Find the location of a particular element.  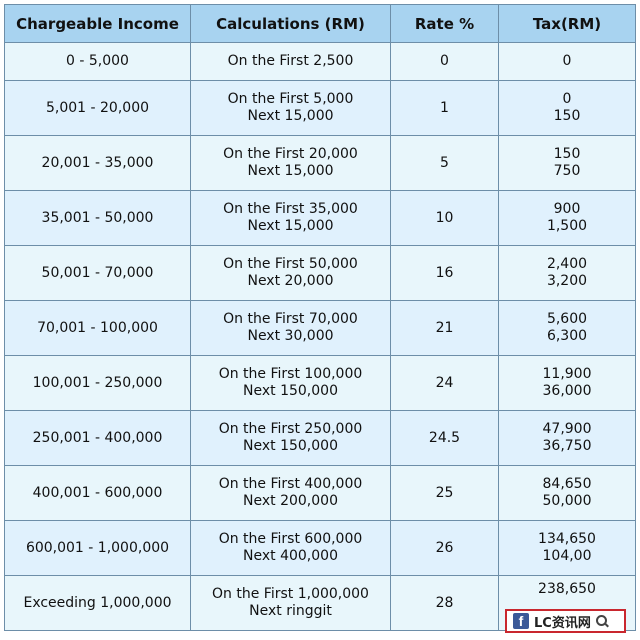

calculation-line: On the First 20,000 is located at coordinates (290, 154).